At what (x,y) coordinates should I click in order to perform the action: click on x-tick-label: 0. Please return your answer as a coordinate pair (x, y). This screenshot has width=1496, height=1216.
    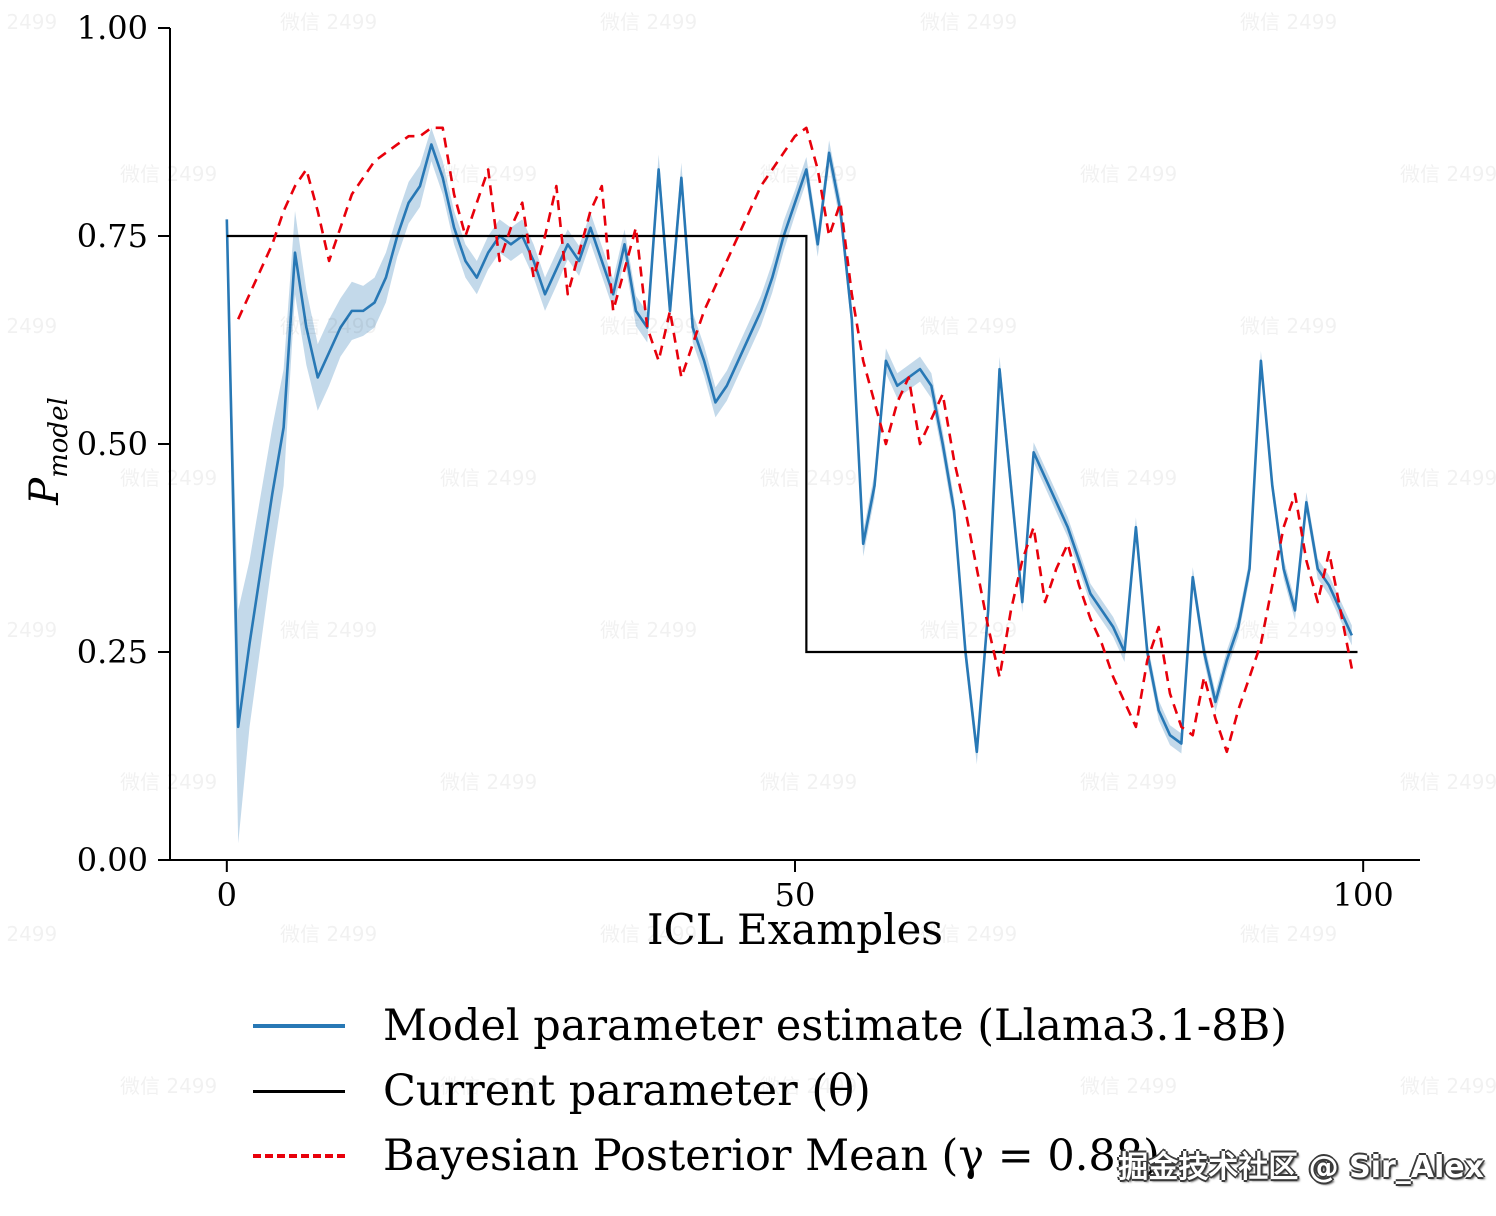
    Looking at the image, I should click on (227, 895).